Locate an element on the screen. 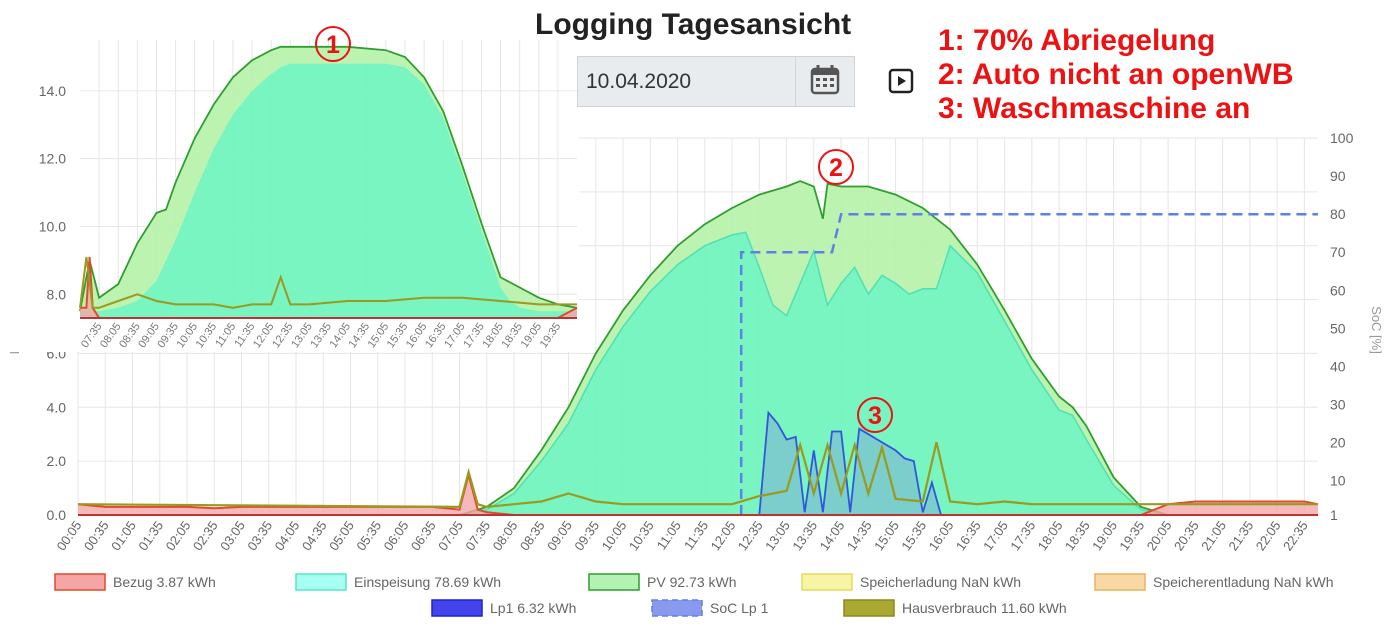 The height and width of the screenshot is (630, 1390). x-tick-label: 15:35 is located at coordinates (913, 535).